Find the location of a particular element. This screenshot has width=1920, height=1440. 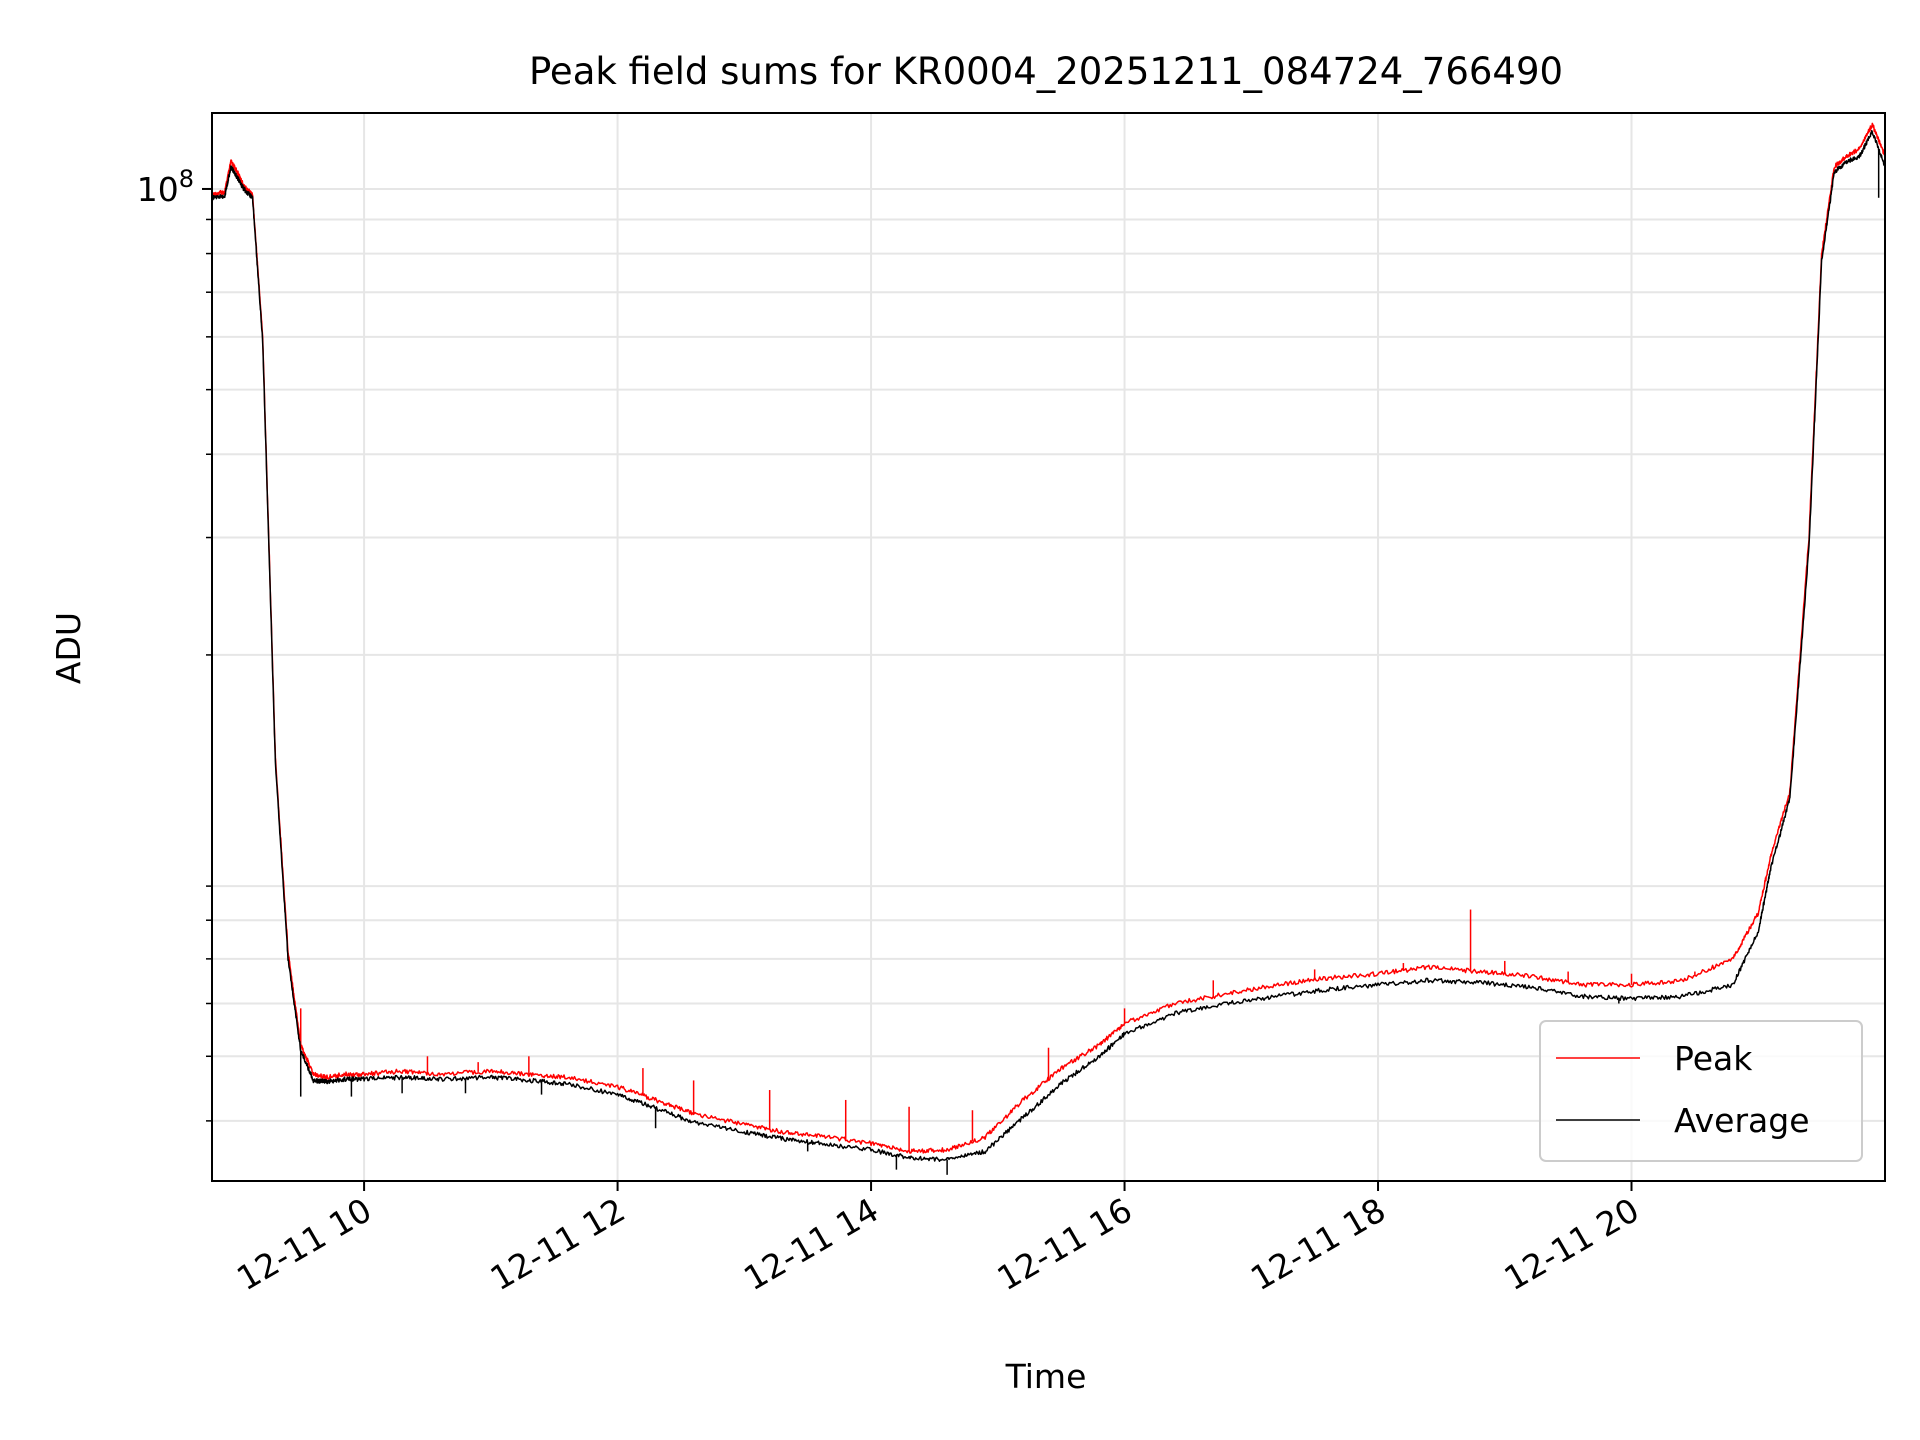

y-tick-label: 108 is located at coordinates (165, 187).